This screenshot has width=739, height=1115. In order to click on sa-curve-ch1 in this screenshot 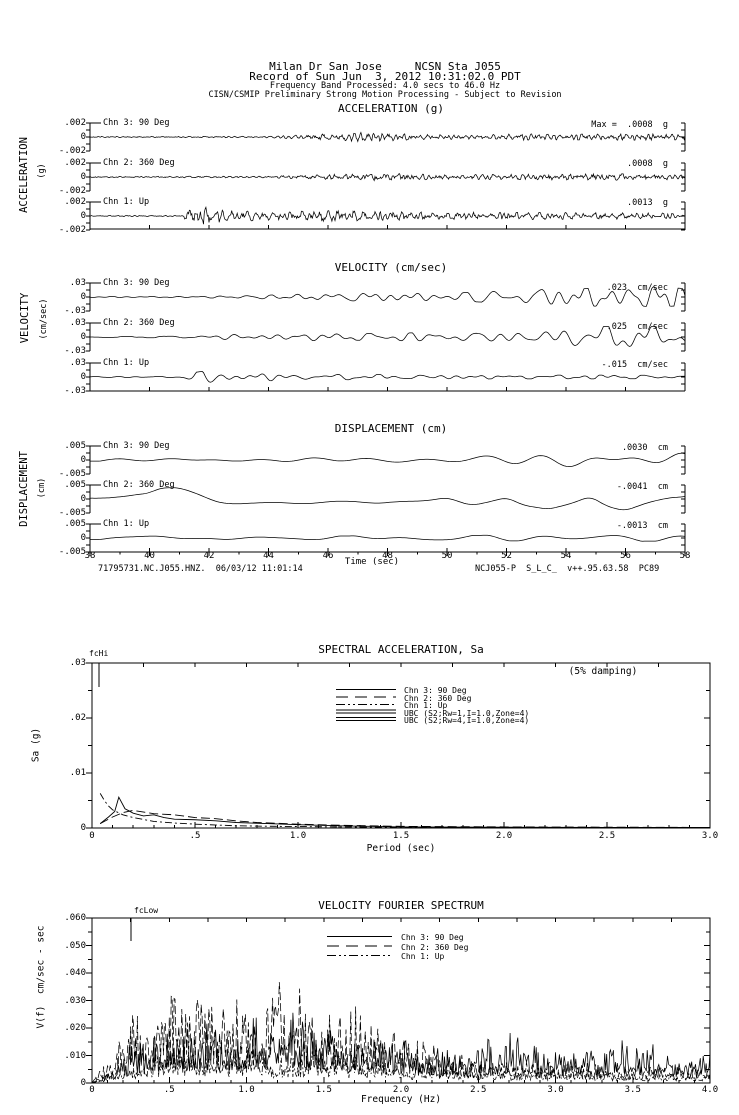, I will do `click(405, 818)`.